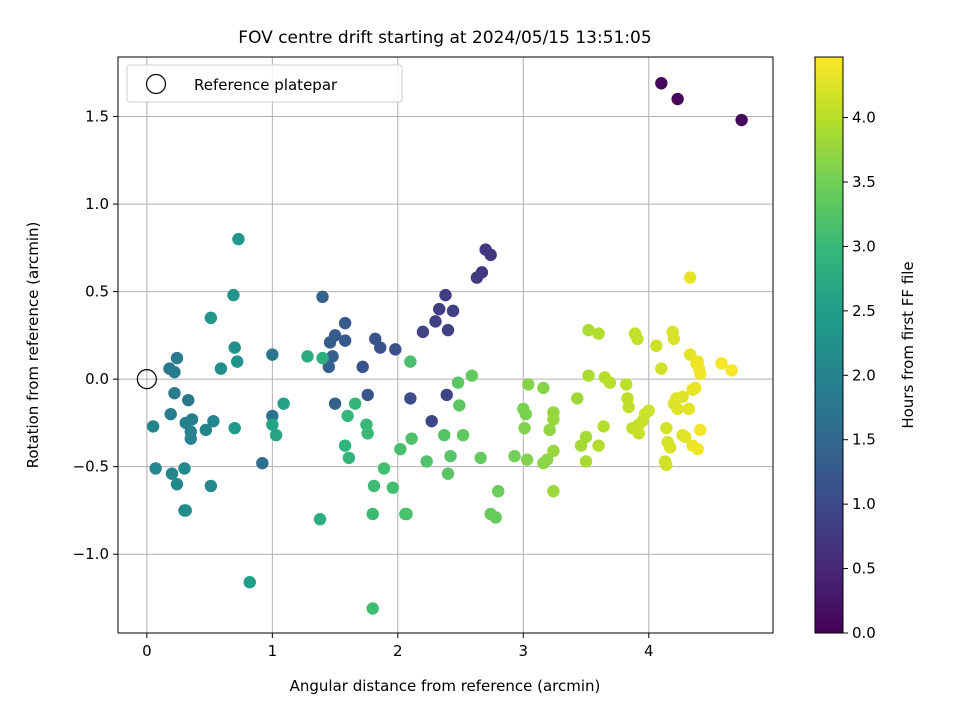 Image resolution: width=960 pixels, height=720 pixels. Describe the element at coordinates (97, 204) in the screenshot. I see `y-tick-label: 1.0` at that location.